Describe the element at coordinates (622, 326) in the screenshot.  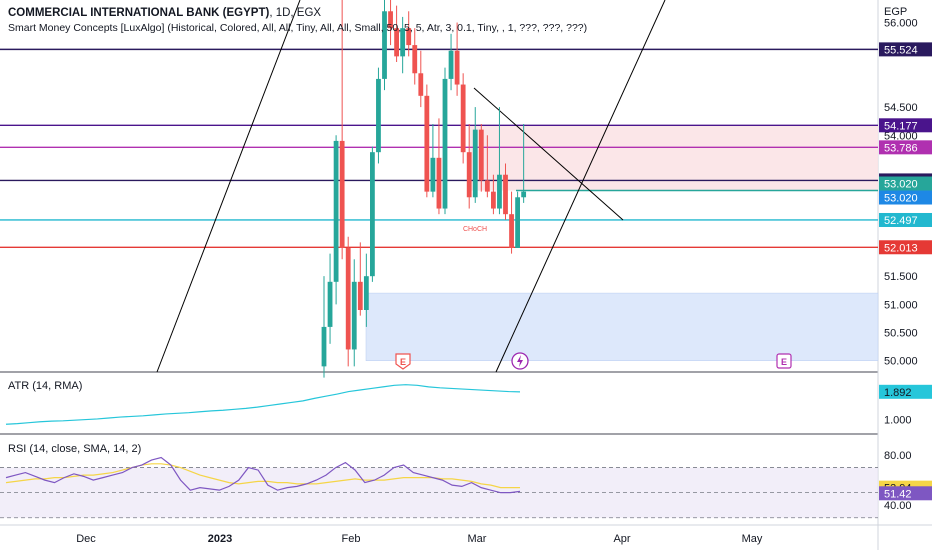
I see `demand-zone` at that location.